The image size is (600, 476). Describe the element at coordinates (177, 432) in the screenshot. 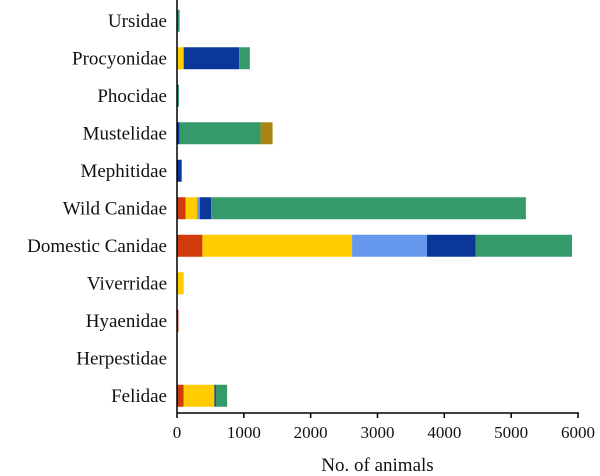

I see `x-tick-label-0: 0` at that location.